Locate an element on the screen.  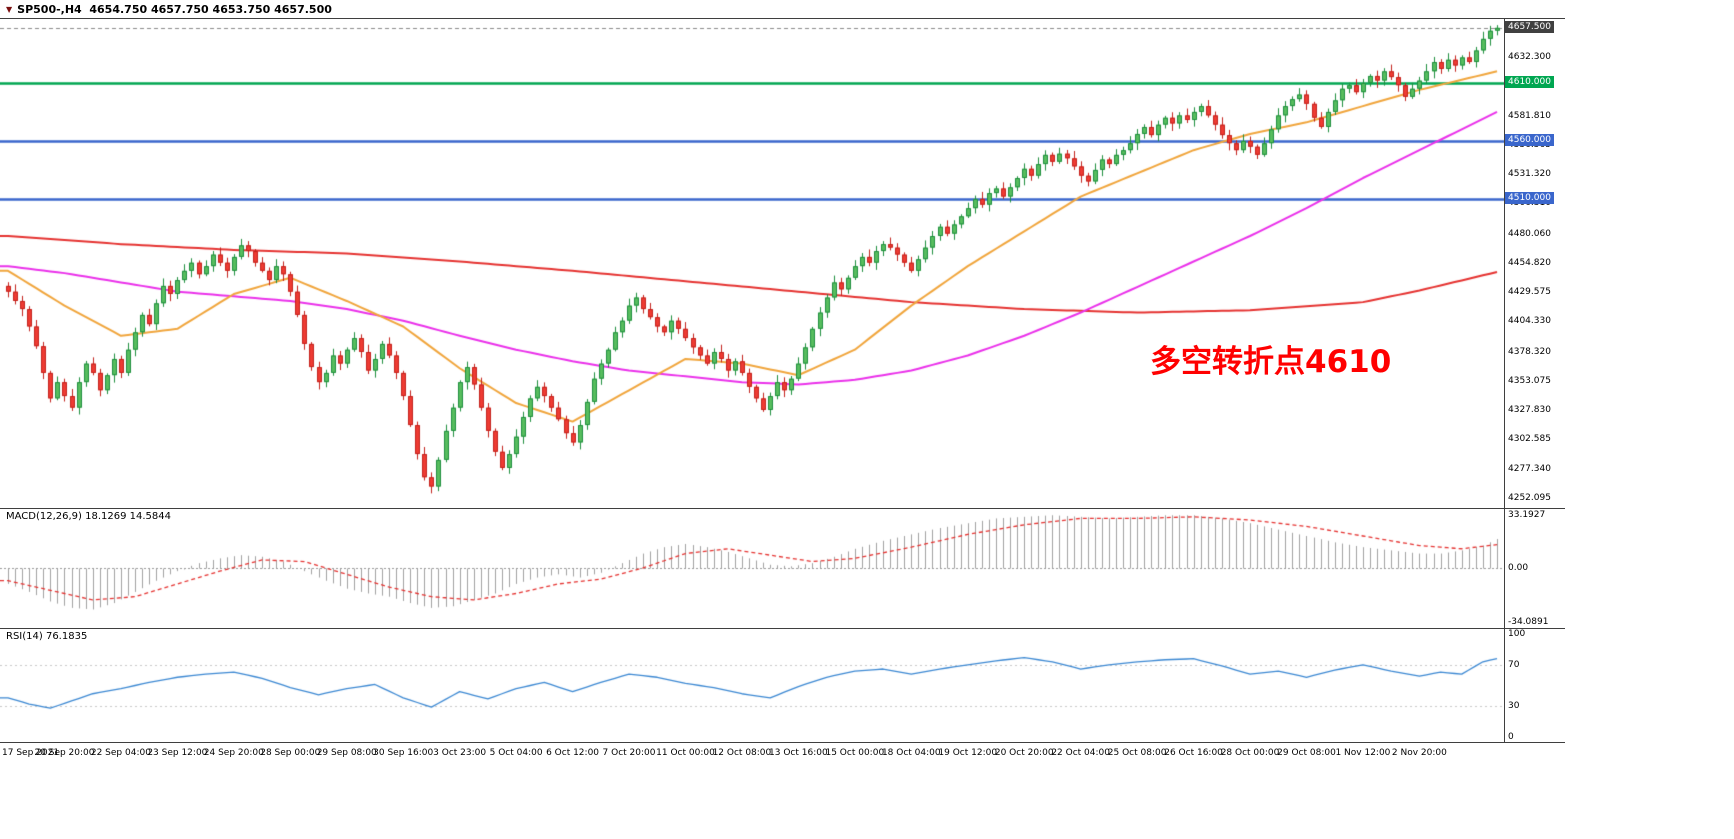
time-axis-label: 11 Oct 00:00 is located at coordinates (685, 753).